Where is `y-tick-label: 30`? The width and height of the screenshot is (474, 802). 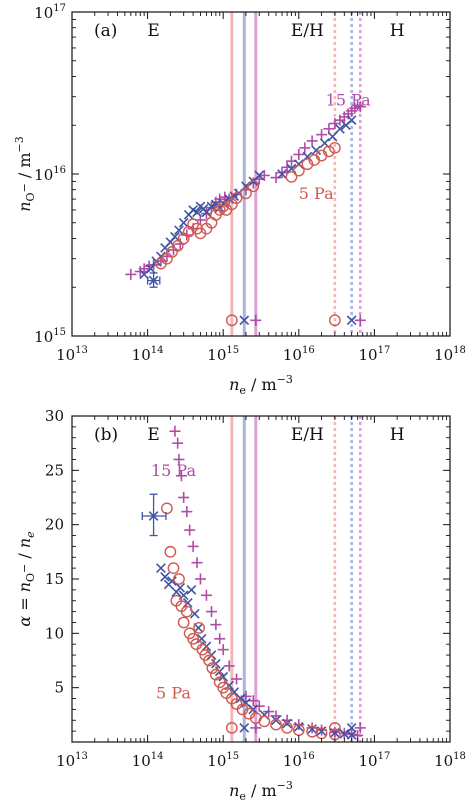
y-tick-label: 30 is located at coordinates (54, 416).